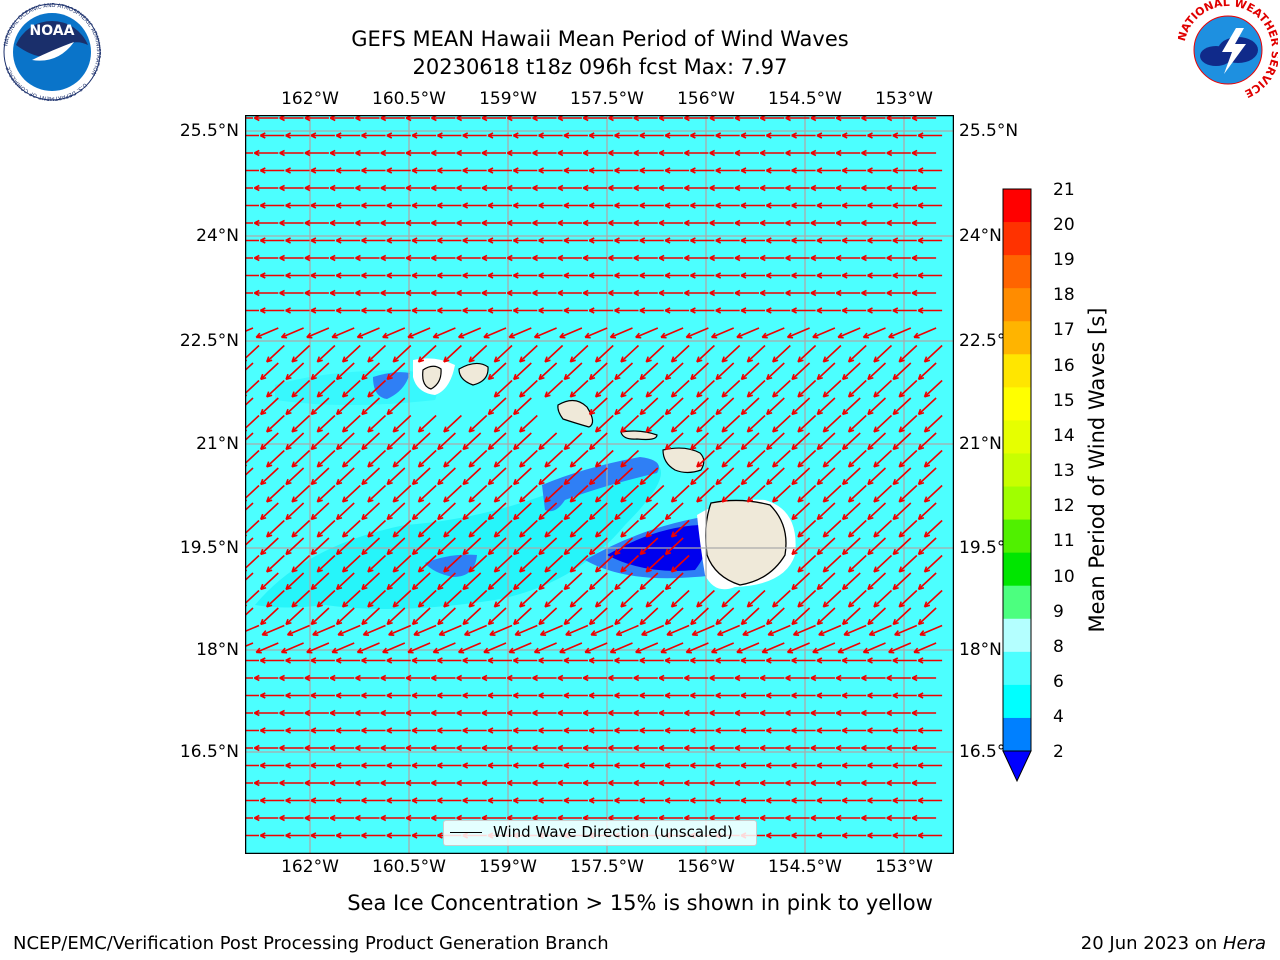 Image resolution: width=1280 pixels, height=960 pixels. What do you see at coordinates (1058, 682) in the screenshot?
I see `colorbar-tick: 6` at bounding box center [1058, 682].